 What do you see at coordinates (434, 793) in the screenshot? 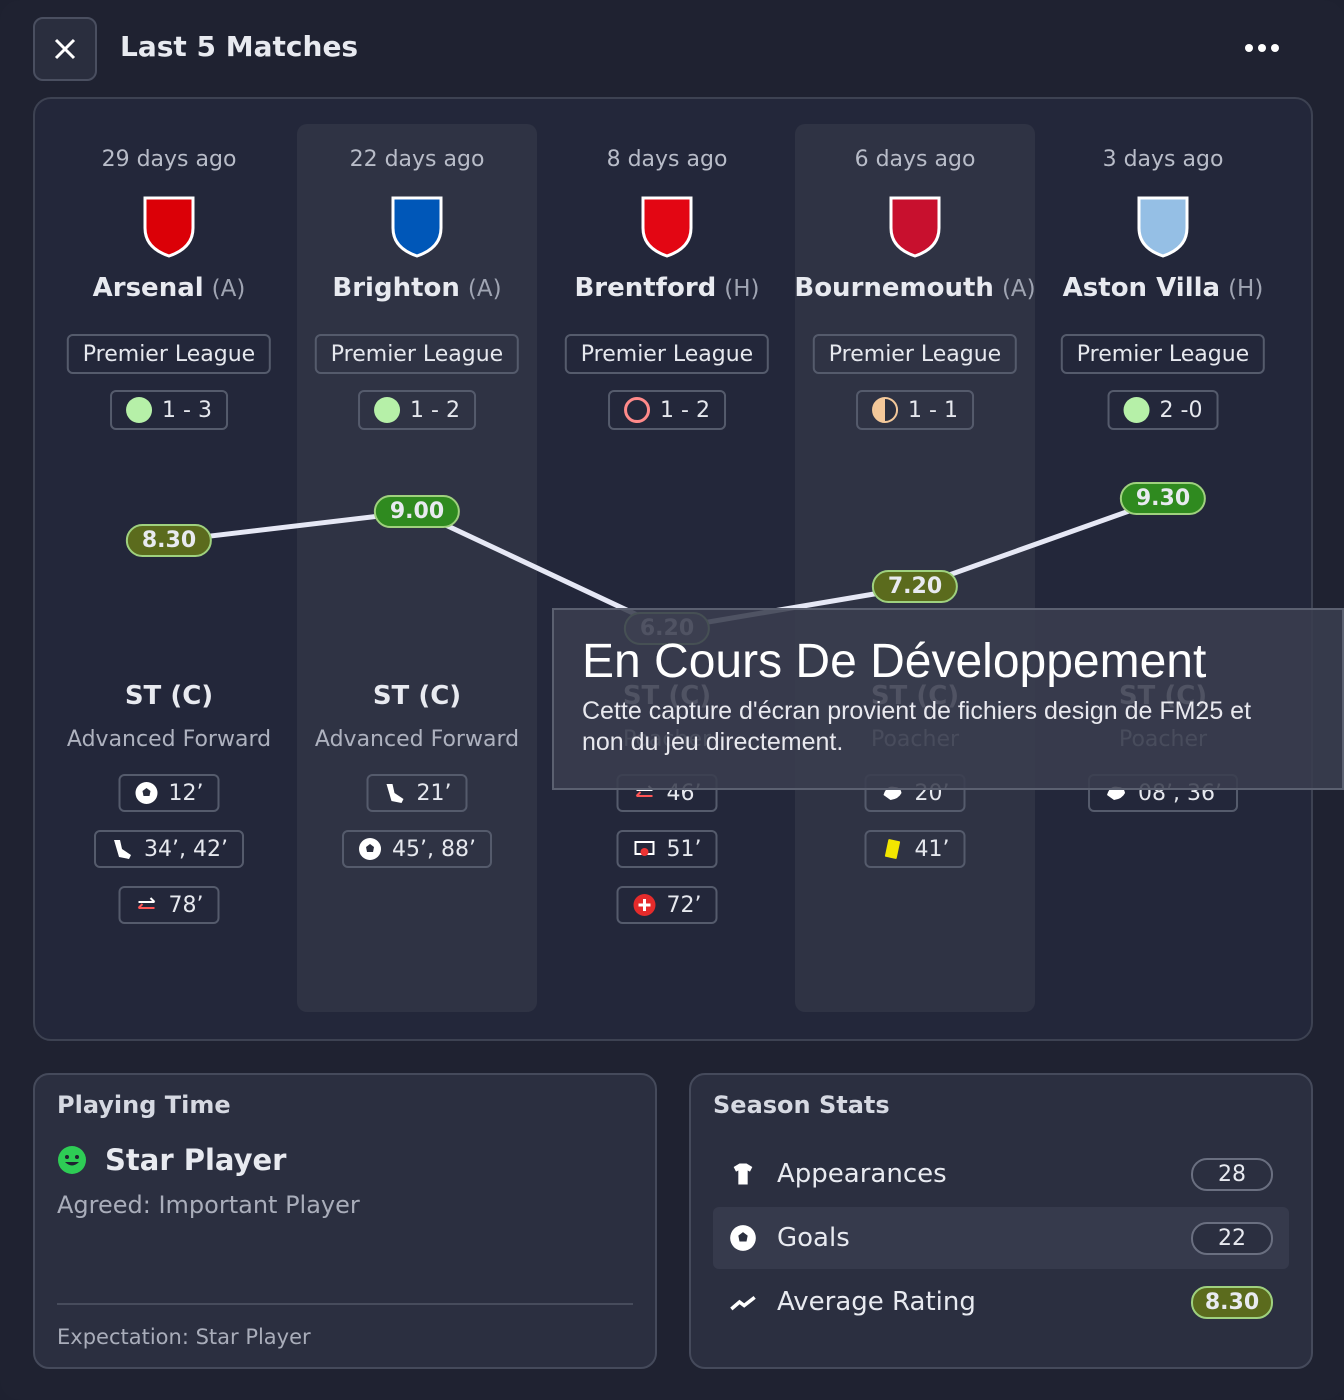
I see `event-time: 21’` at bounding box center [434, 793].